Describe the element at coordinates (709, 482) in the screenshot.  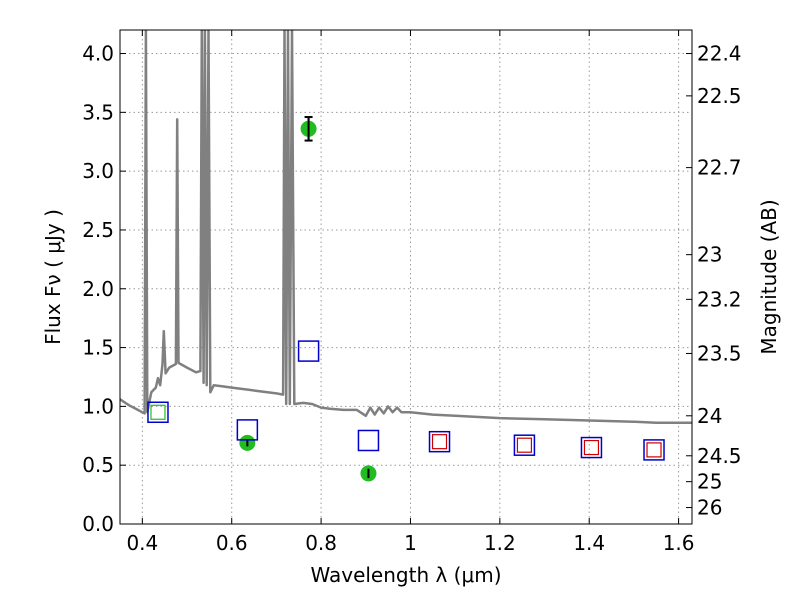
I see `y2-tick-label: 25` at that location.